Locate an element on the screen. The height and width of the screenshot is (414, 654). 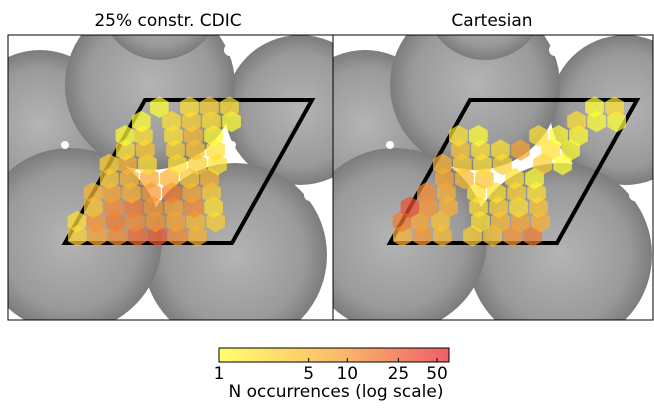
colorbar-tick-label: 25 is located at coordinates (399, 374).